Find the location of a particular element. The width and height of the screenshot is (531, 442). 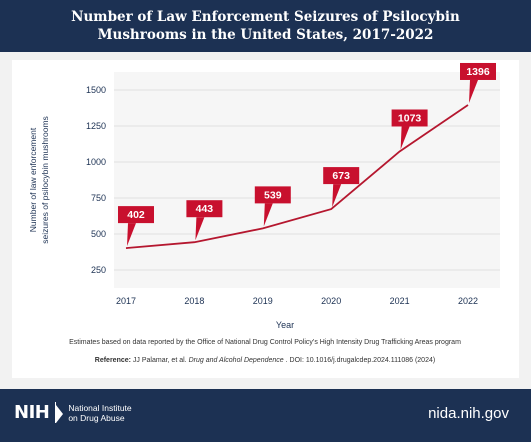

data-label: 402 is located at coordinates (136, 226).